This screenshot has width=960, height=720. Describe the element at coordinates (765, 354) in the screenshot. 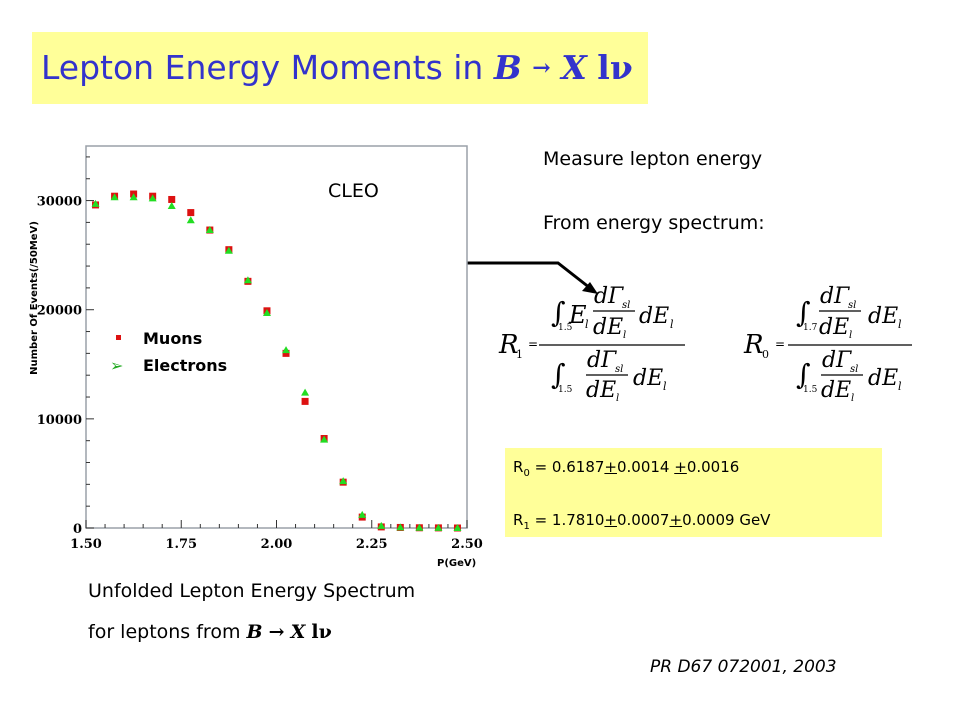

I see `svg-text: 0` at that location.